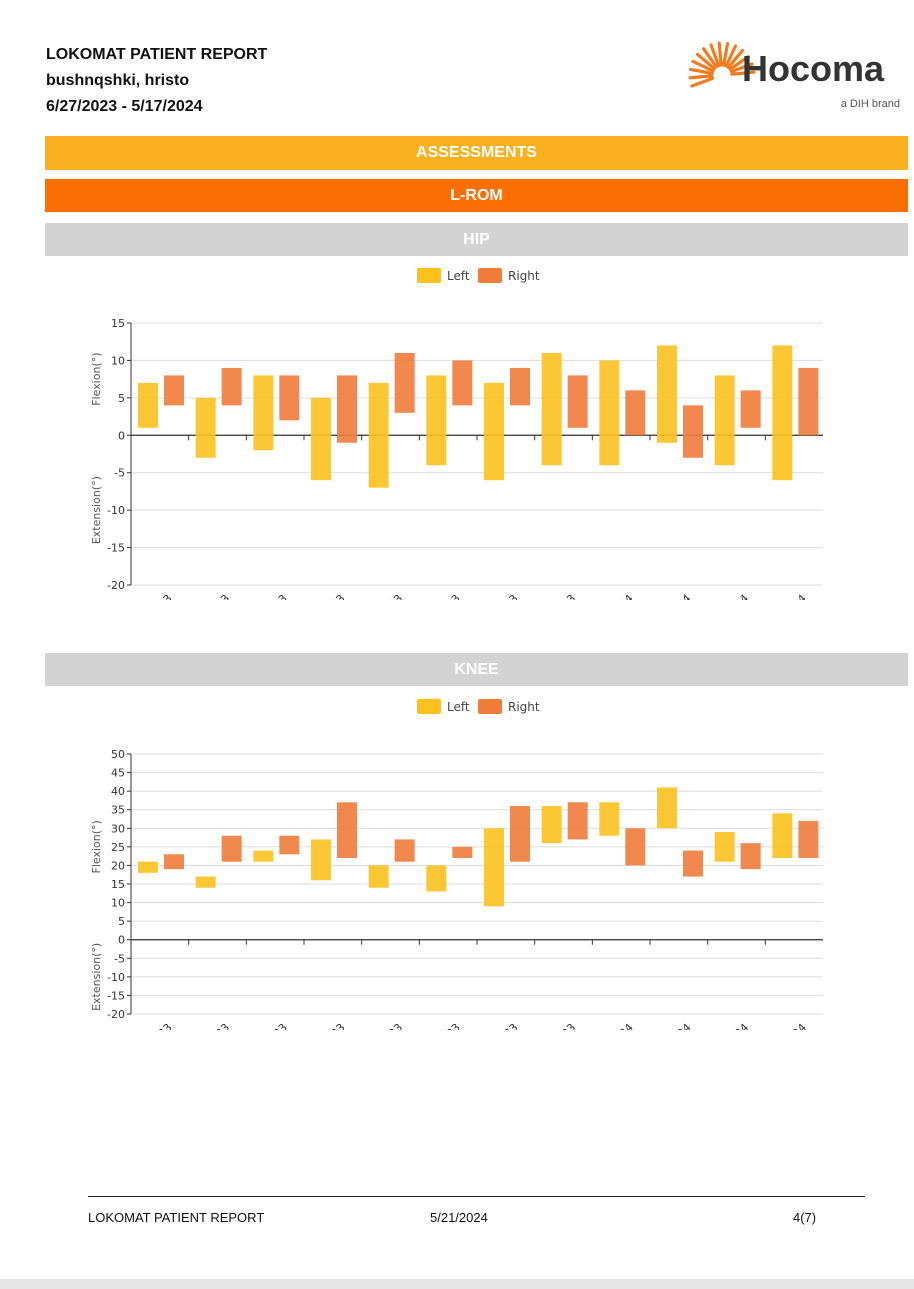 The height and width of the screenshot is (1289, 914). I want to click on y-tick-label: 45, so click(118, 773).